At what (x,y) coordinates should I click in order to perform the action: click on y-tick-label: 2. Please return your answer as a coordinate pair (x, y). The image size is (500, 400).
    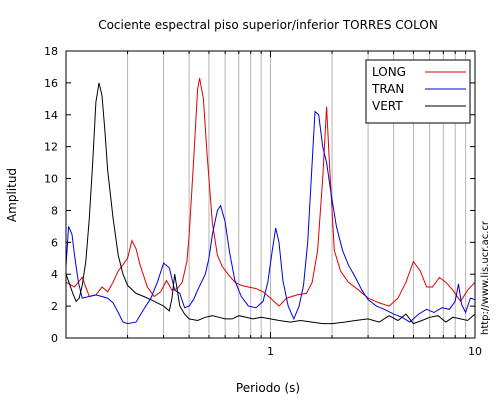
    Looking at the image, I should click on (54, 306).